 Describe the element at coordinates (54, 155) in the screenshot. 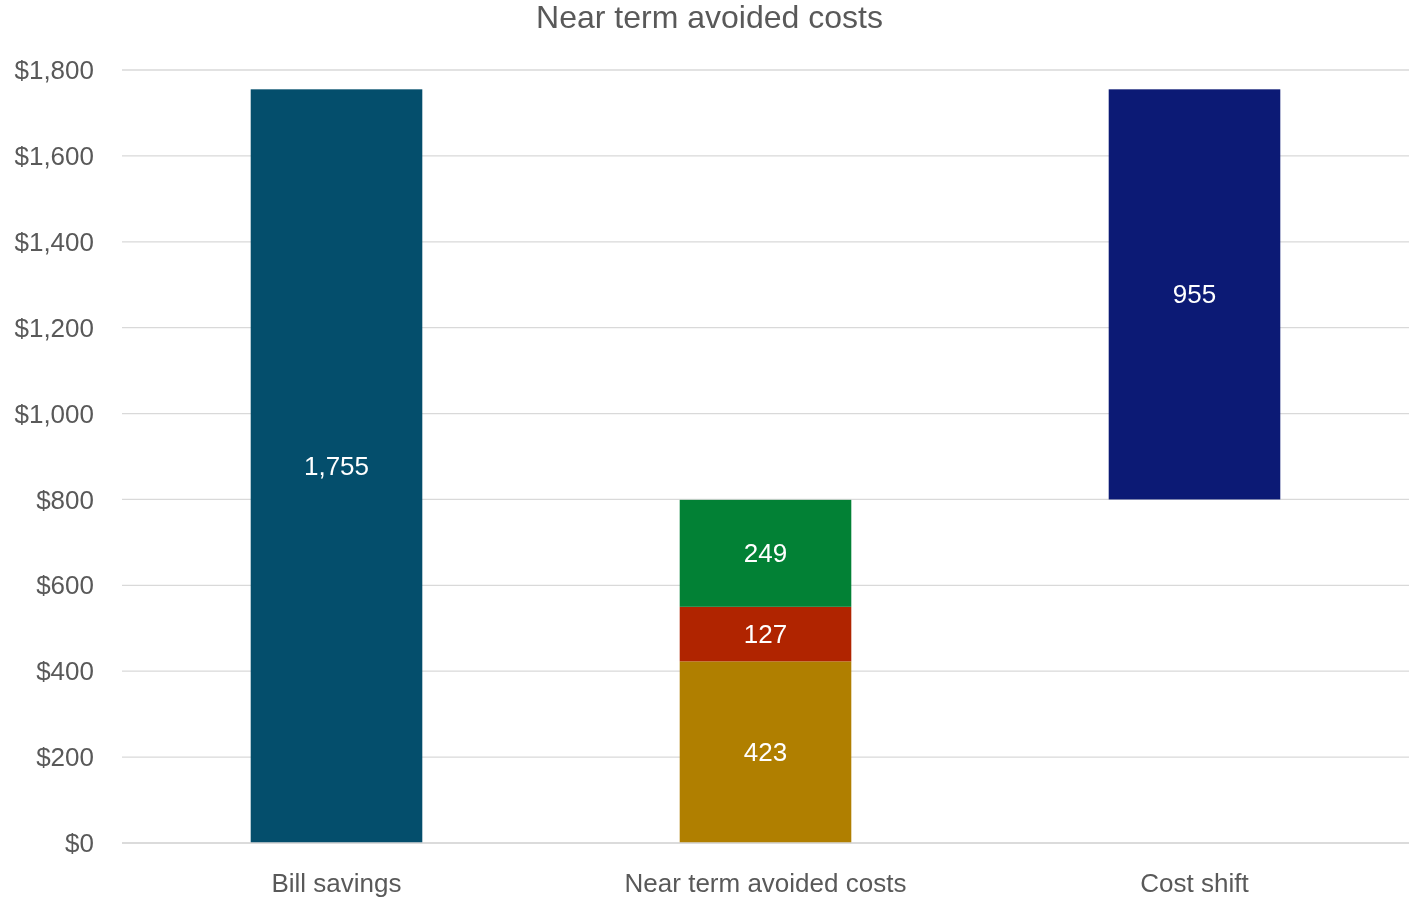

I see `y-tick-label: $1,600` at that location.